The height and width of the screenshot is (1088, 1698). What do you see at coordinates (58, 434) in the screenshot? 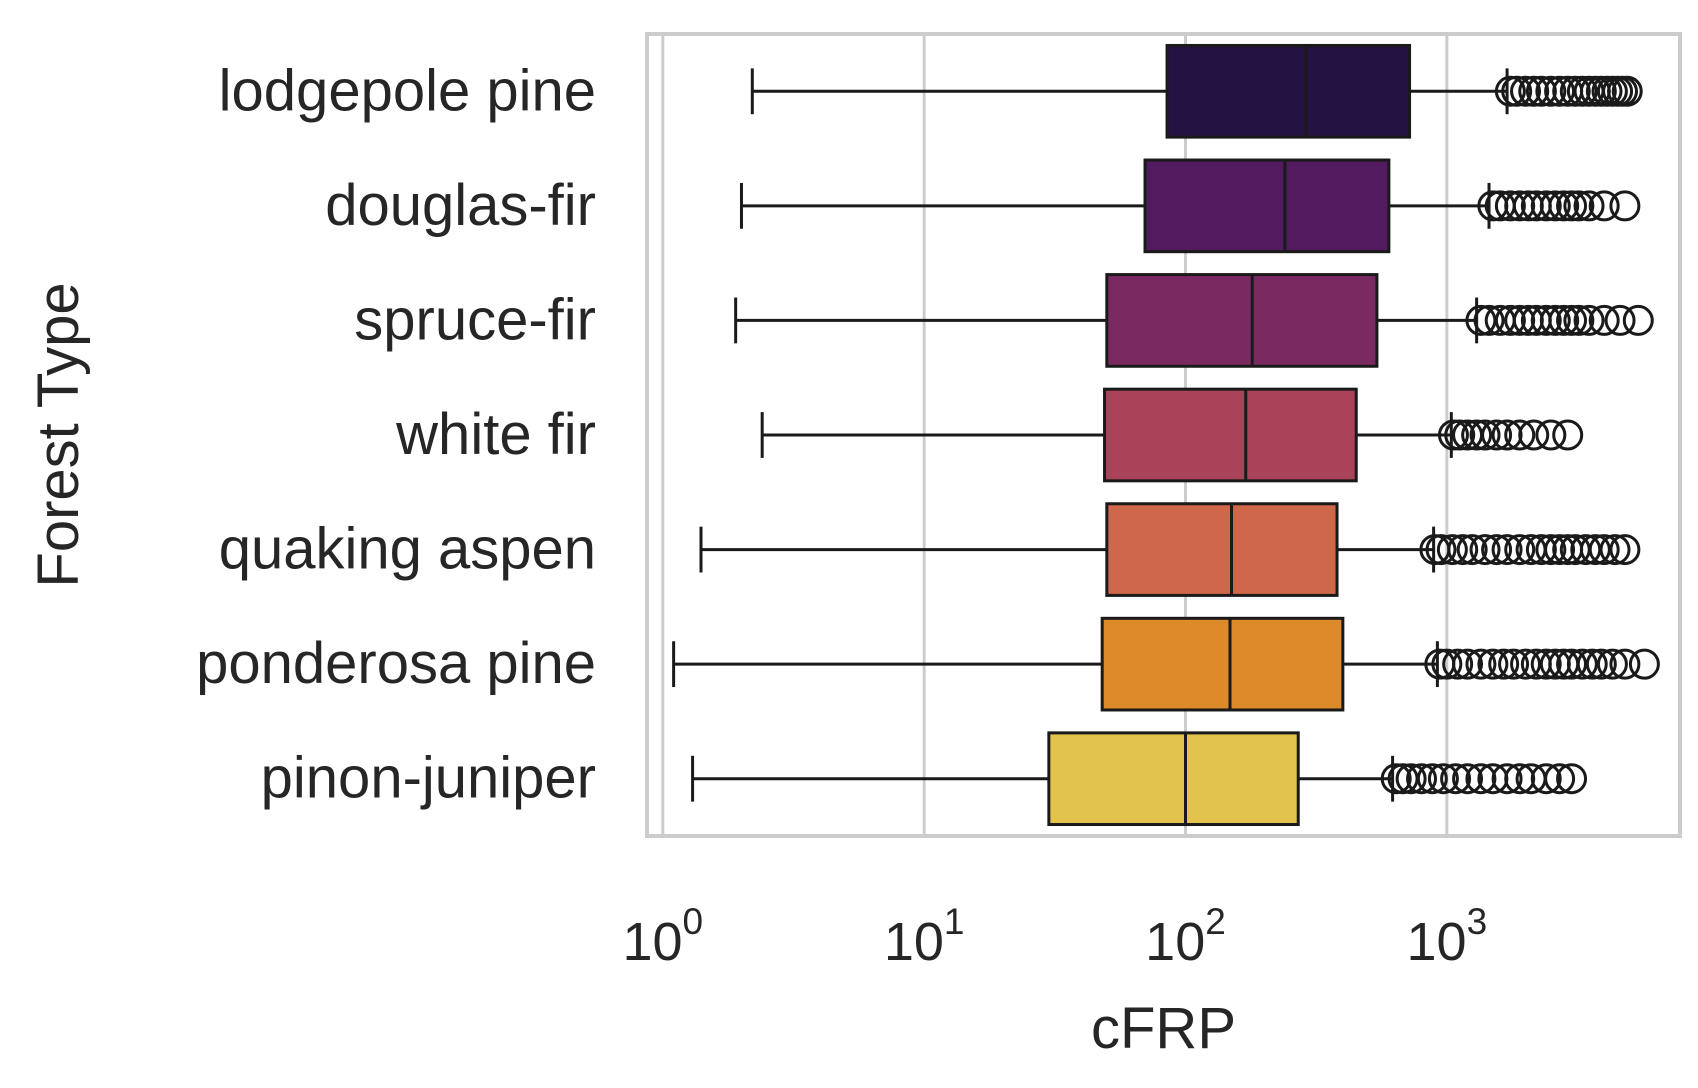
I see `y-axis-title: Forest Type` at bounding box center [58, 434].